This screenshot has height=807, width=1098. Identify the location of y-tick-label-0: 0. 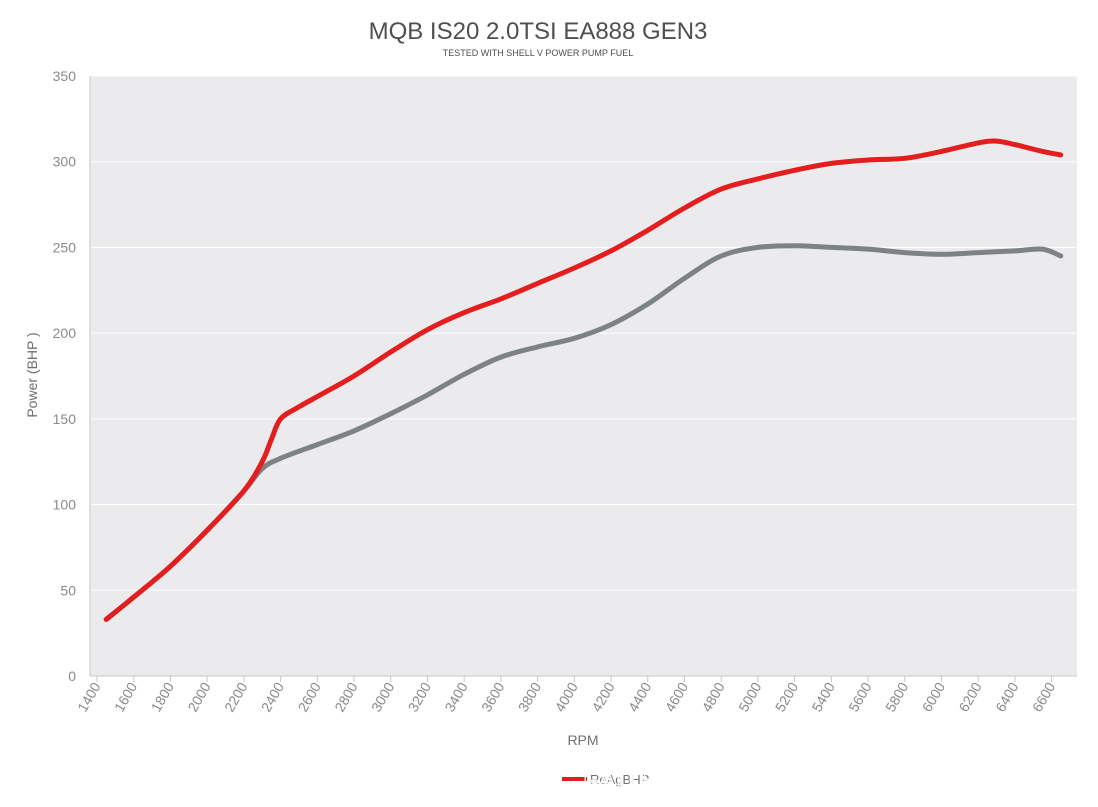
(72, 676).